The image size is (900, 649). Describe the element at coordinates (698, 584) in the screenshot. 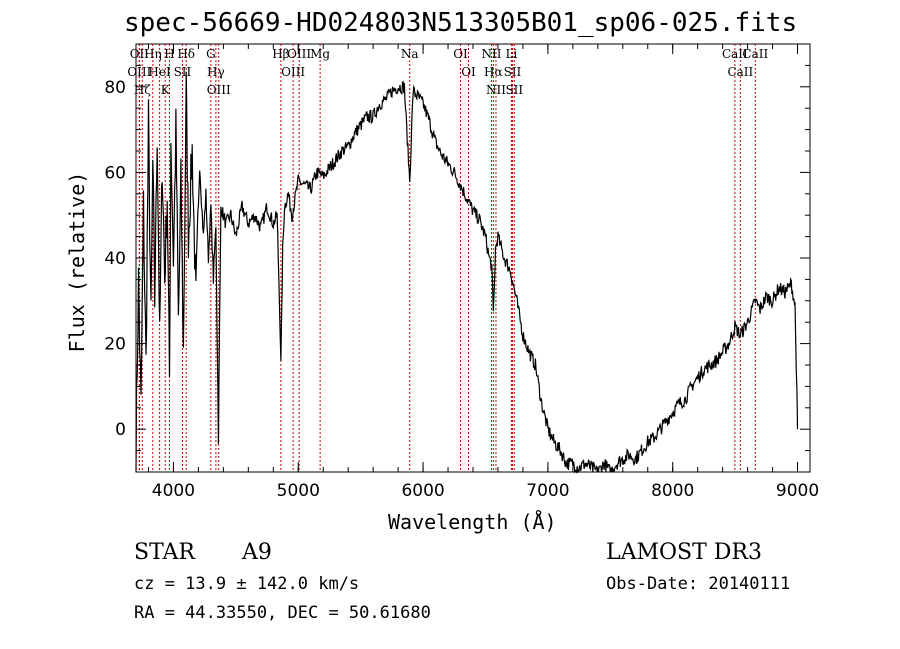

I see `obs-date: Obs-Date: 20140111` at that location.